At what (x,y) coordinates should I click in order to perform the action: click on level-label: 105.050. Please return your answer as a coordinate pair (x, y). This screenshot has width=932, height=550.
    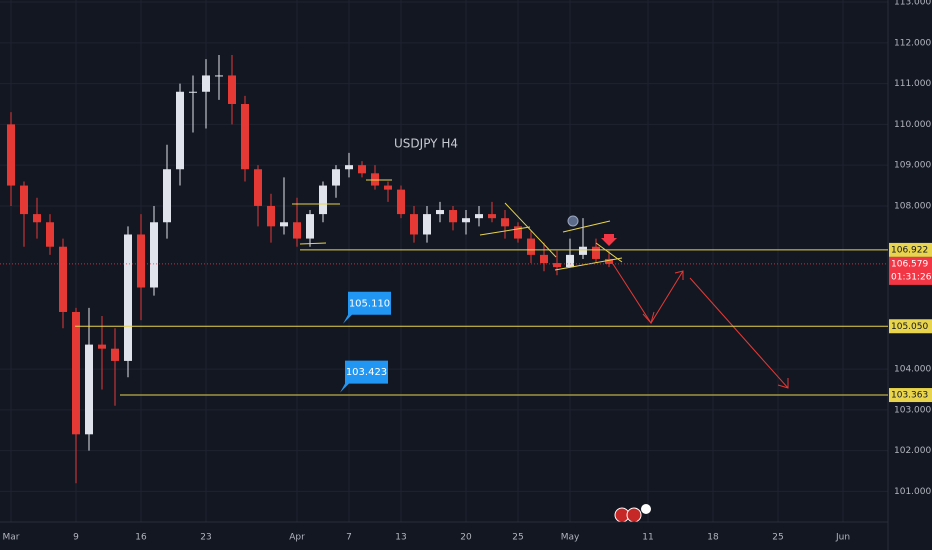
    Looking at the image, I should click on (909, 327).